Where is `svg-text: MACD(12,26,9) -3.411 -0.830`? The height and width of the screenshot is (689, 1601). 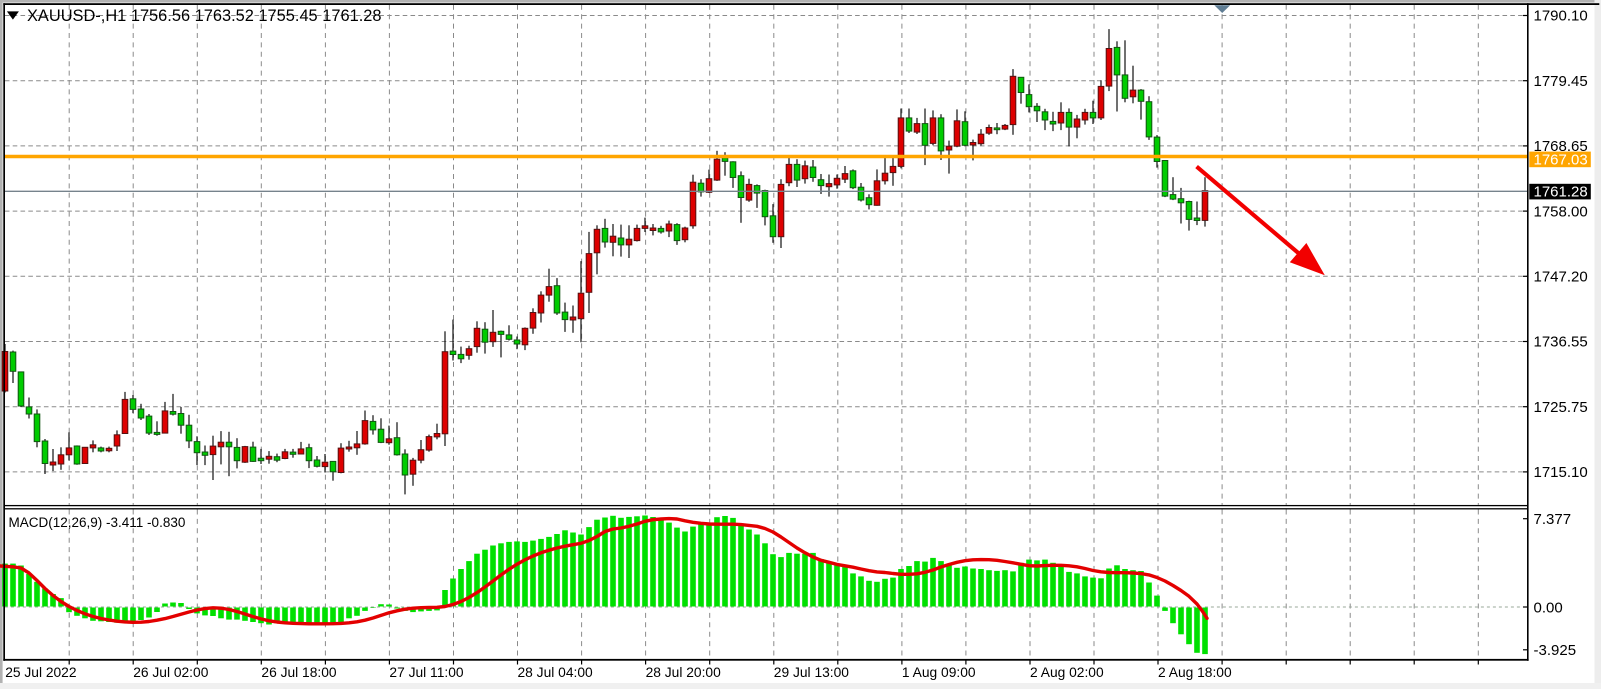
svg-text: MACD(12,26,9) -3.411 -0.830 is located at coordinates (97, 522).